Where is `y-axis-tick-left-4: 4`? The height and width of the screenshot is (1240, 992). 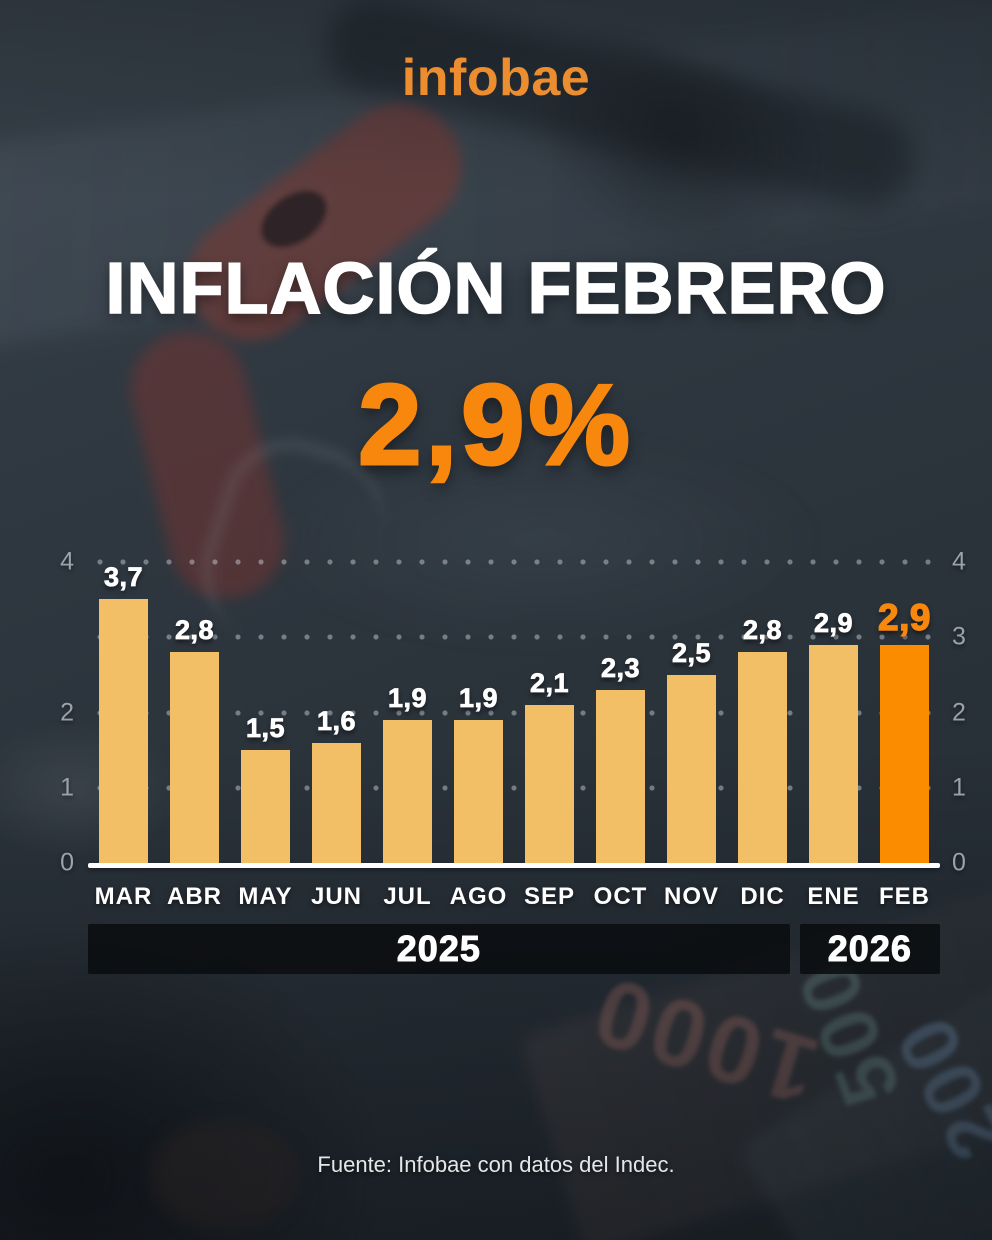 y-axis-tick-left-4: 4 is located at coordinates (67, 561).